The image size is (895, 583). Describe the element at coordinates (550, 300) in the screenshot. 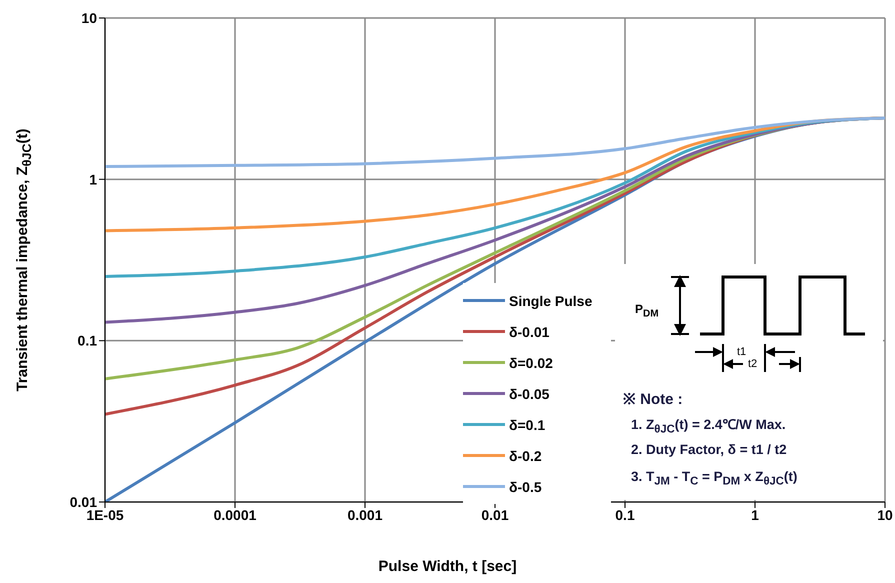

I see `legend-label: Single Pulse` at that location.